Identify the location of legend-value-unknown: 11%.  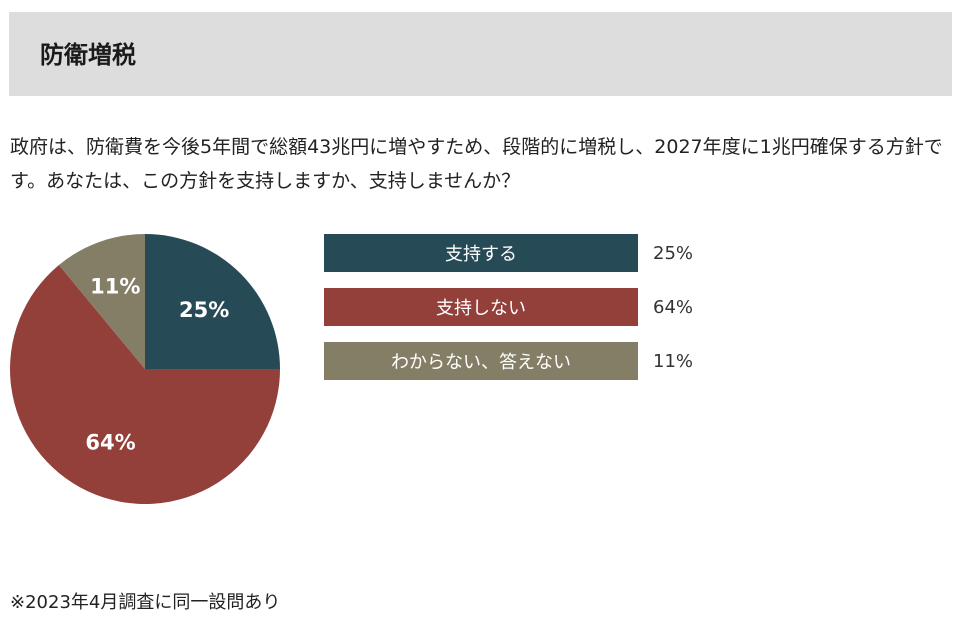
(673, 361).